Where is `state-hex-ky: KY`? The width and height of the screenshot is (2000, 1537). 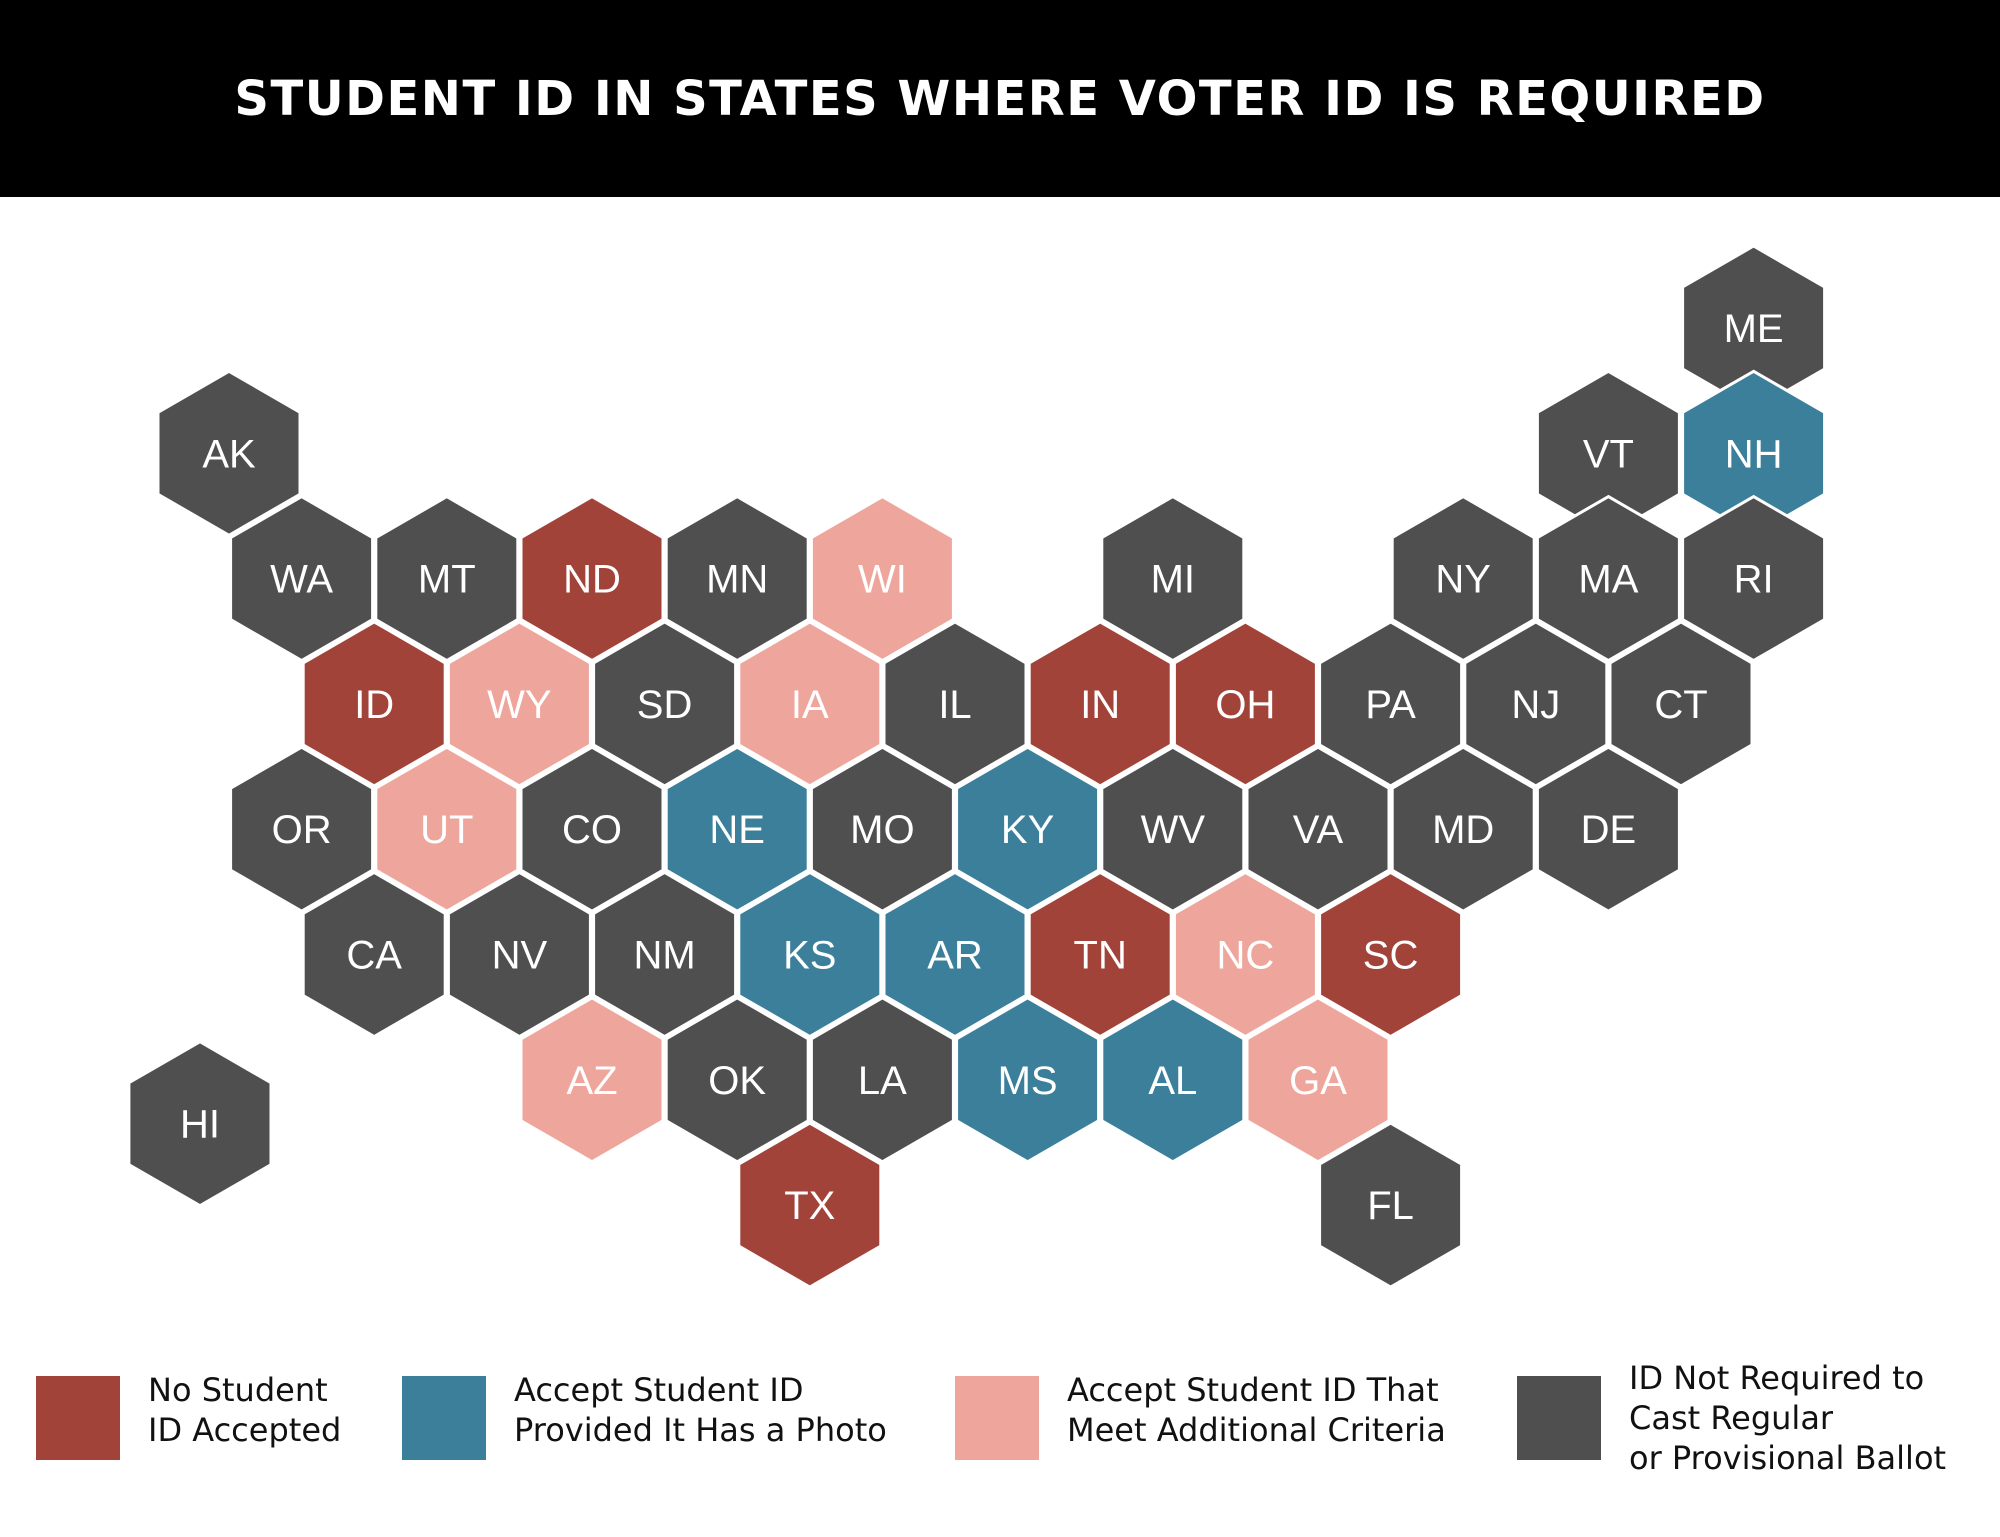 state-hex-ky: KY is located at coordinates (1028, 829).